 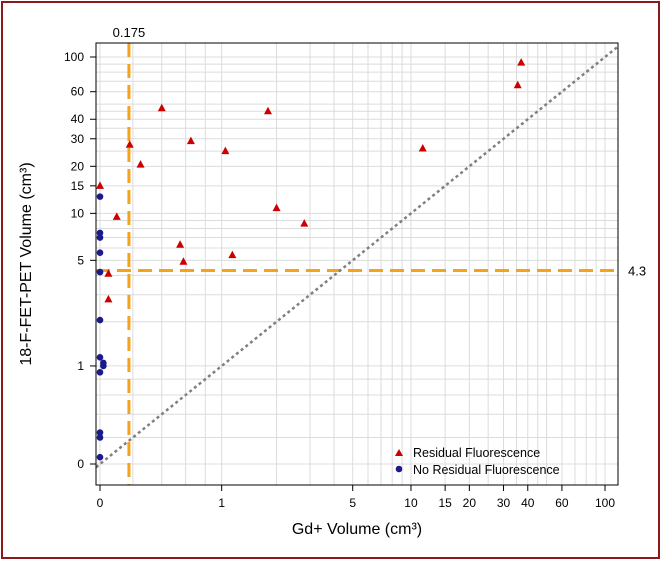 What do you see at coordinates (486, 470) in the screenshot?
I see `legend-label-no-residual: No Residual Fluorescence` at bounding box center [486, 470].